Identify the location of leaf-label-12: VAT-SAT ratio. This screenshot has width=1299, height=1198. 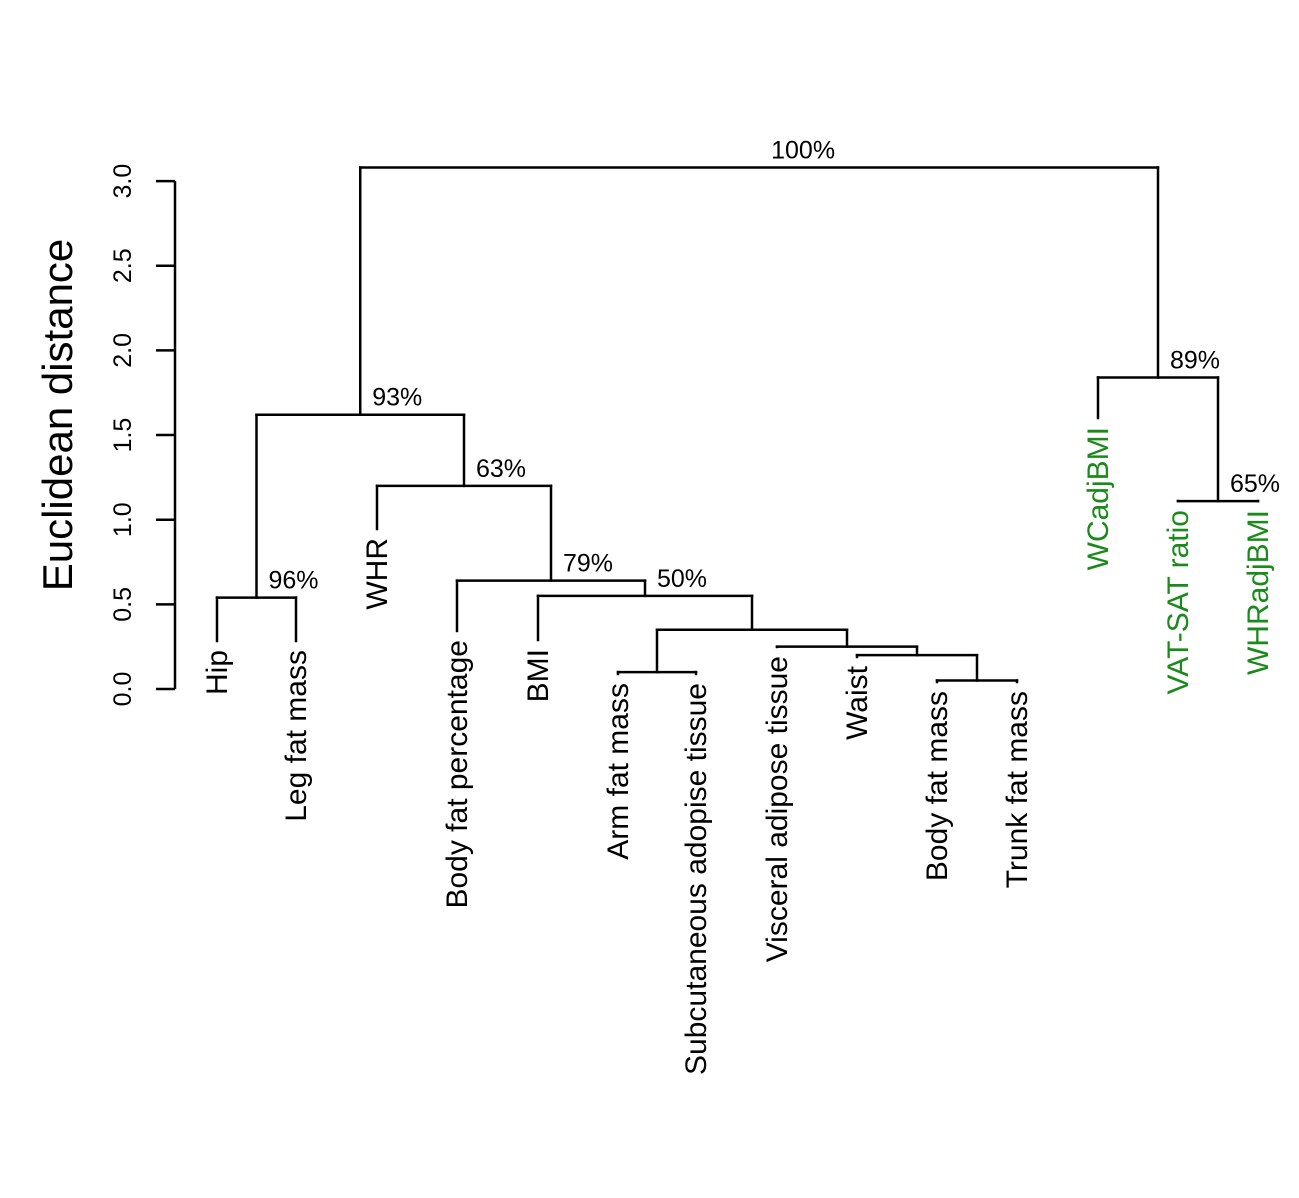
(1178, 602).